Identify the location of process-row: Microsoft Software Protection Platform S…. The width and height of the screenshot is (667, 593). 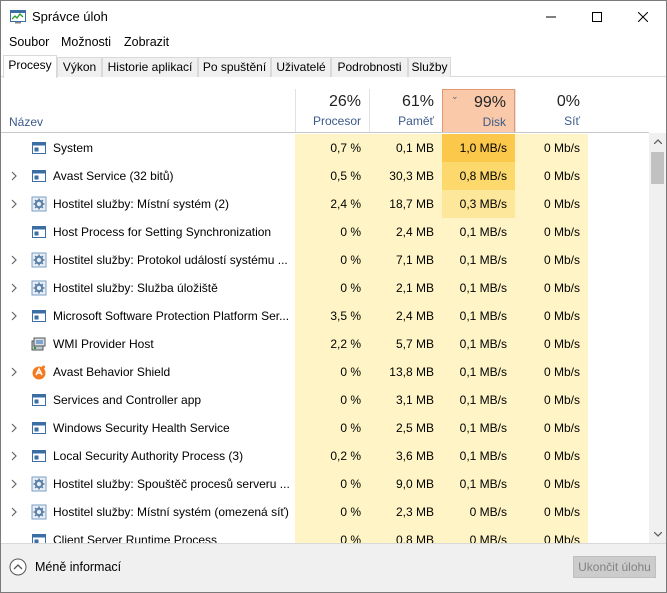
(325, 316).